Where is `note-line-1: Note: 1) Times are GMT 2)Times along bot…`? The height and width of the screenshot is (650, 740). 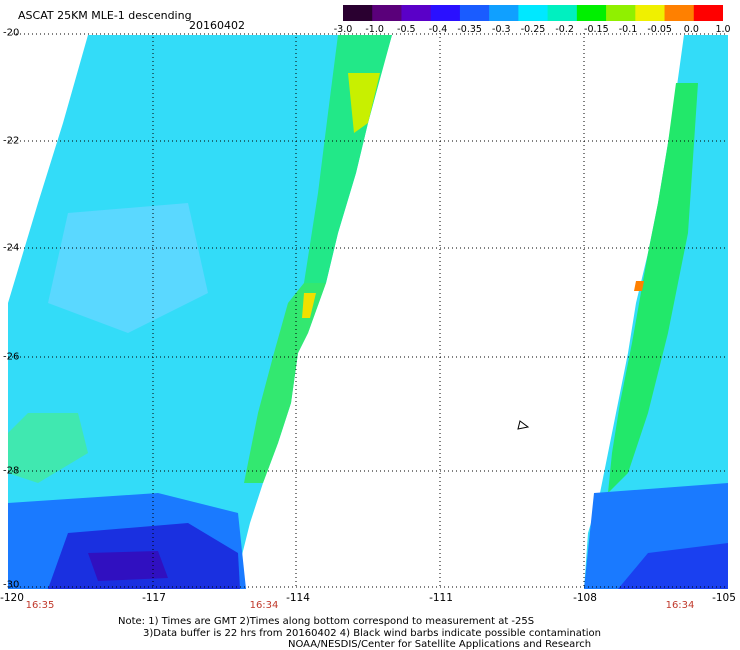
note-line-1: Note: 1) Times are GMT 2)Times along bot… is located at coordinates (326, 621).